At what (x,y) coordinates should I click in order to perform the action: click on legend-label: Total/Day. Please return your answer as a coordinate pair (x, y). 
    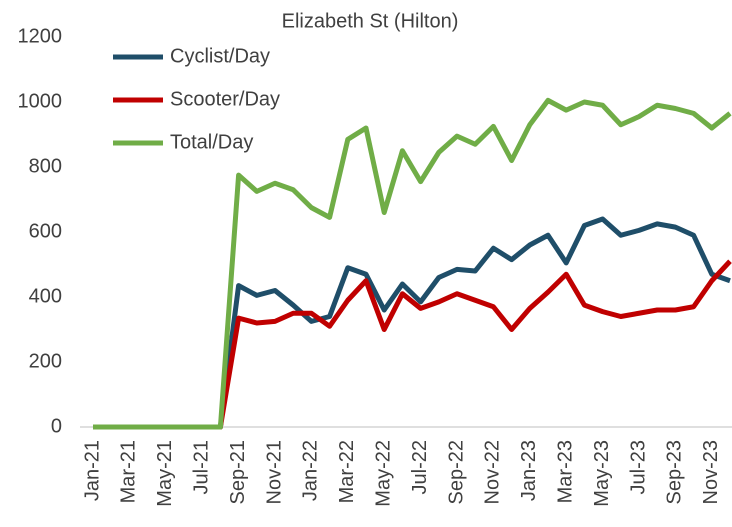
    Looking at the image, I should click on (211, 142).